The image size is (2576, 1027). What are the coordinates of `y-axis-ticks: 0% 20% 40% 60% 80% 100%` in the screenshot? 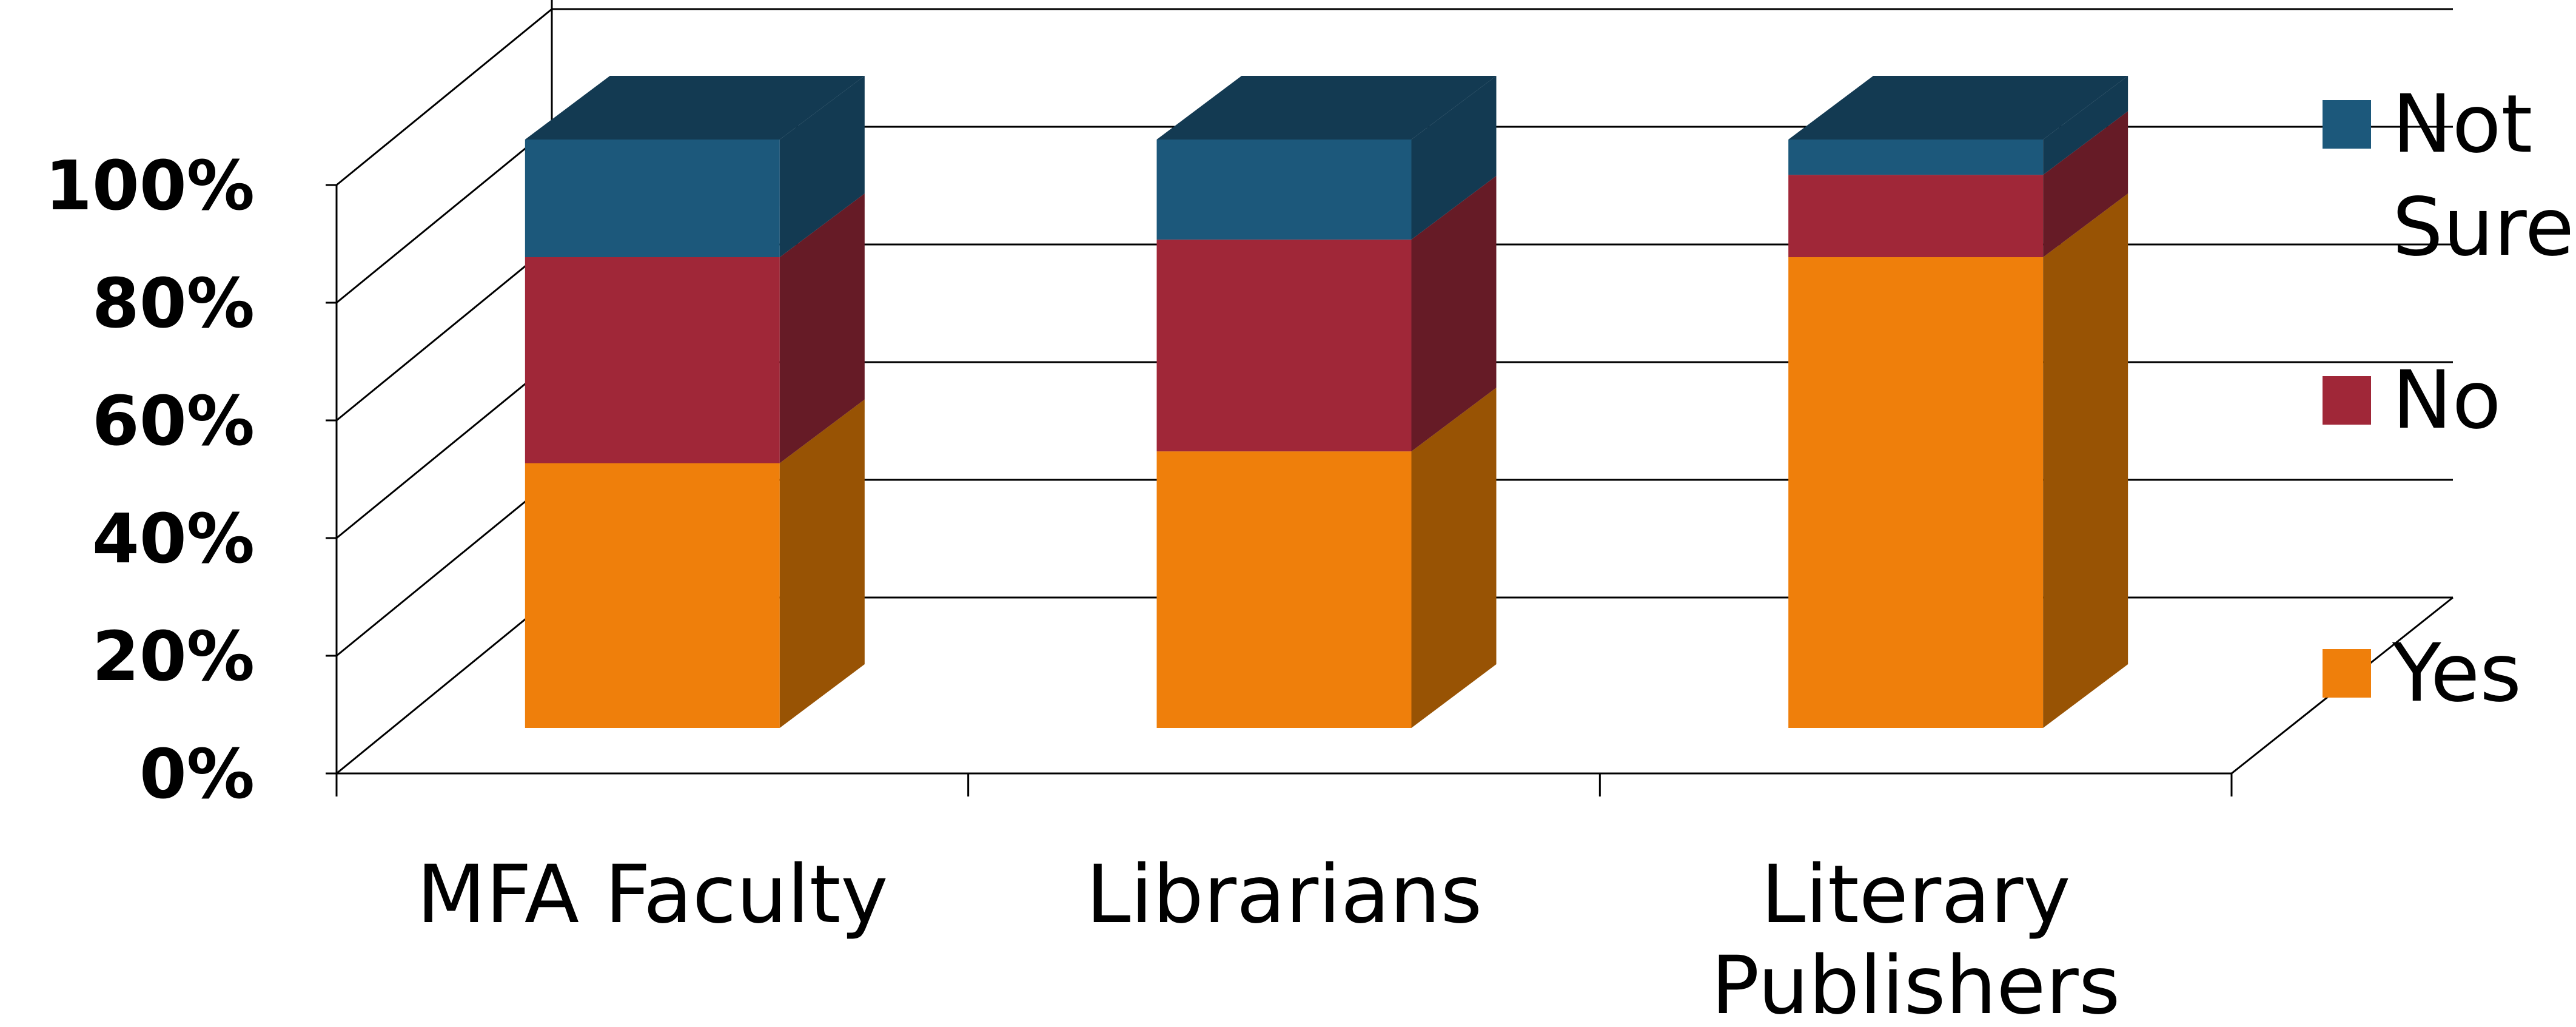 It's located at (150, 481).